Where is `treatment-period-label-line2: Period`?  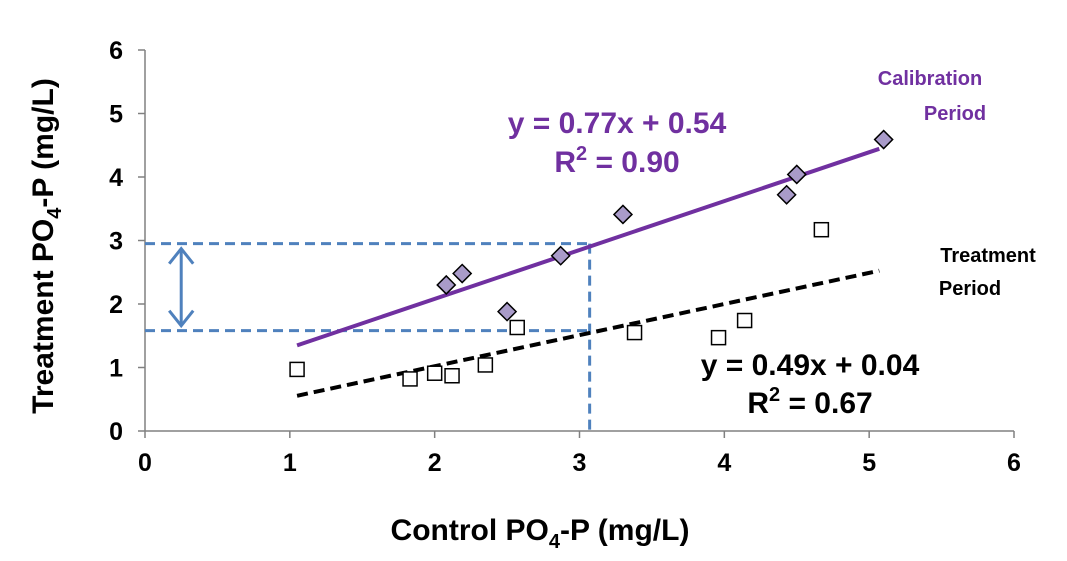 treatment-period-label-line2: Period is located at coordinates (970, 289).